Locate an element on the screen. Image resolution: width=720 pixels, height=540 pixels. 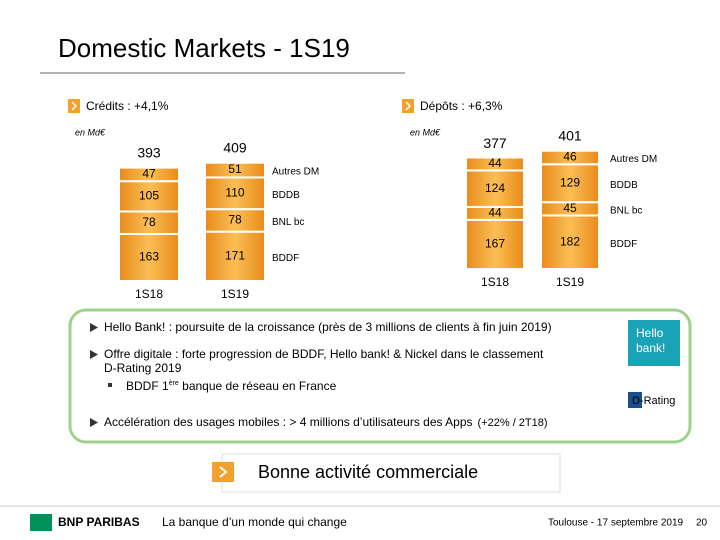
logo-text: bank! is located at coordinates (650, 348).